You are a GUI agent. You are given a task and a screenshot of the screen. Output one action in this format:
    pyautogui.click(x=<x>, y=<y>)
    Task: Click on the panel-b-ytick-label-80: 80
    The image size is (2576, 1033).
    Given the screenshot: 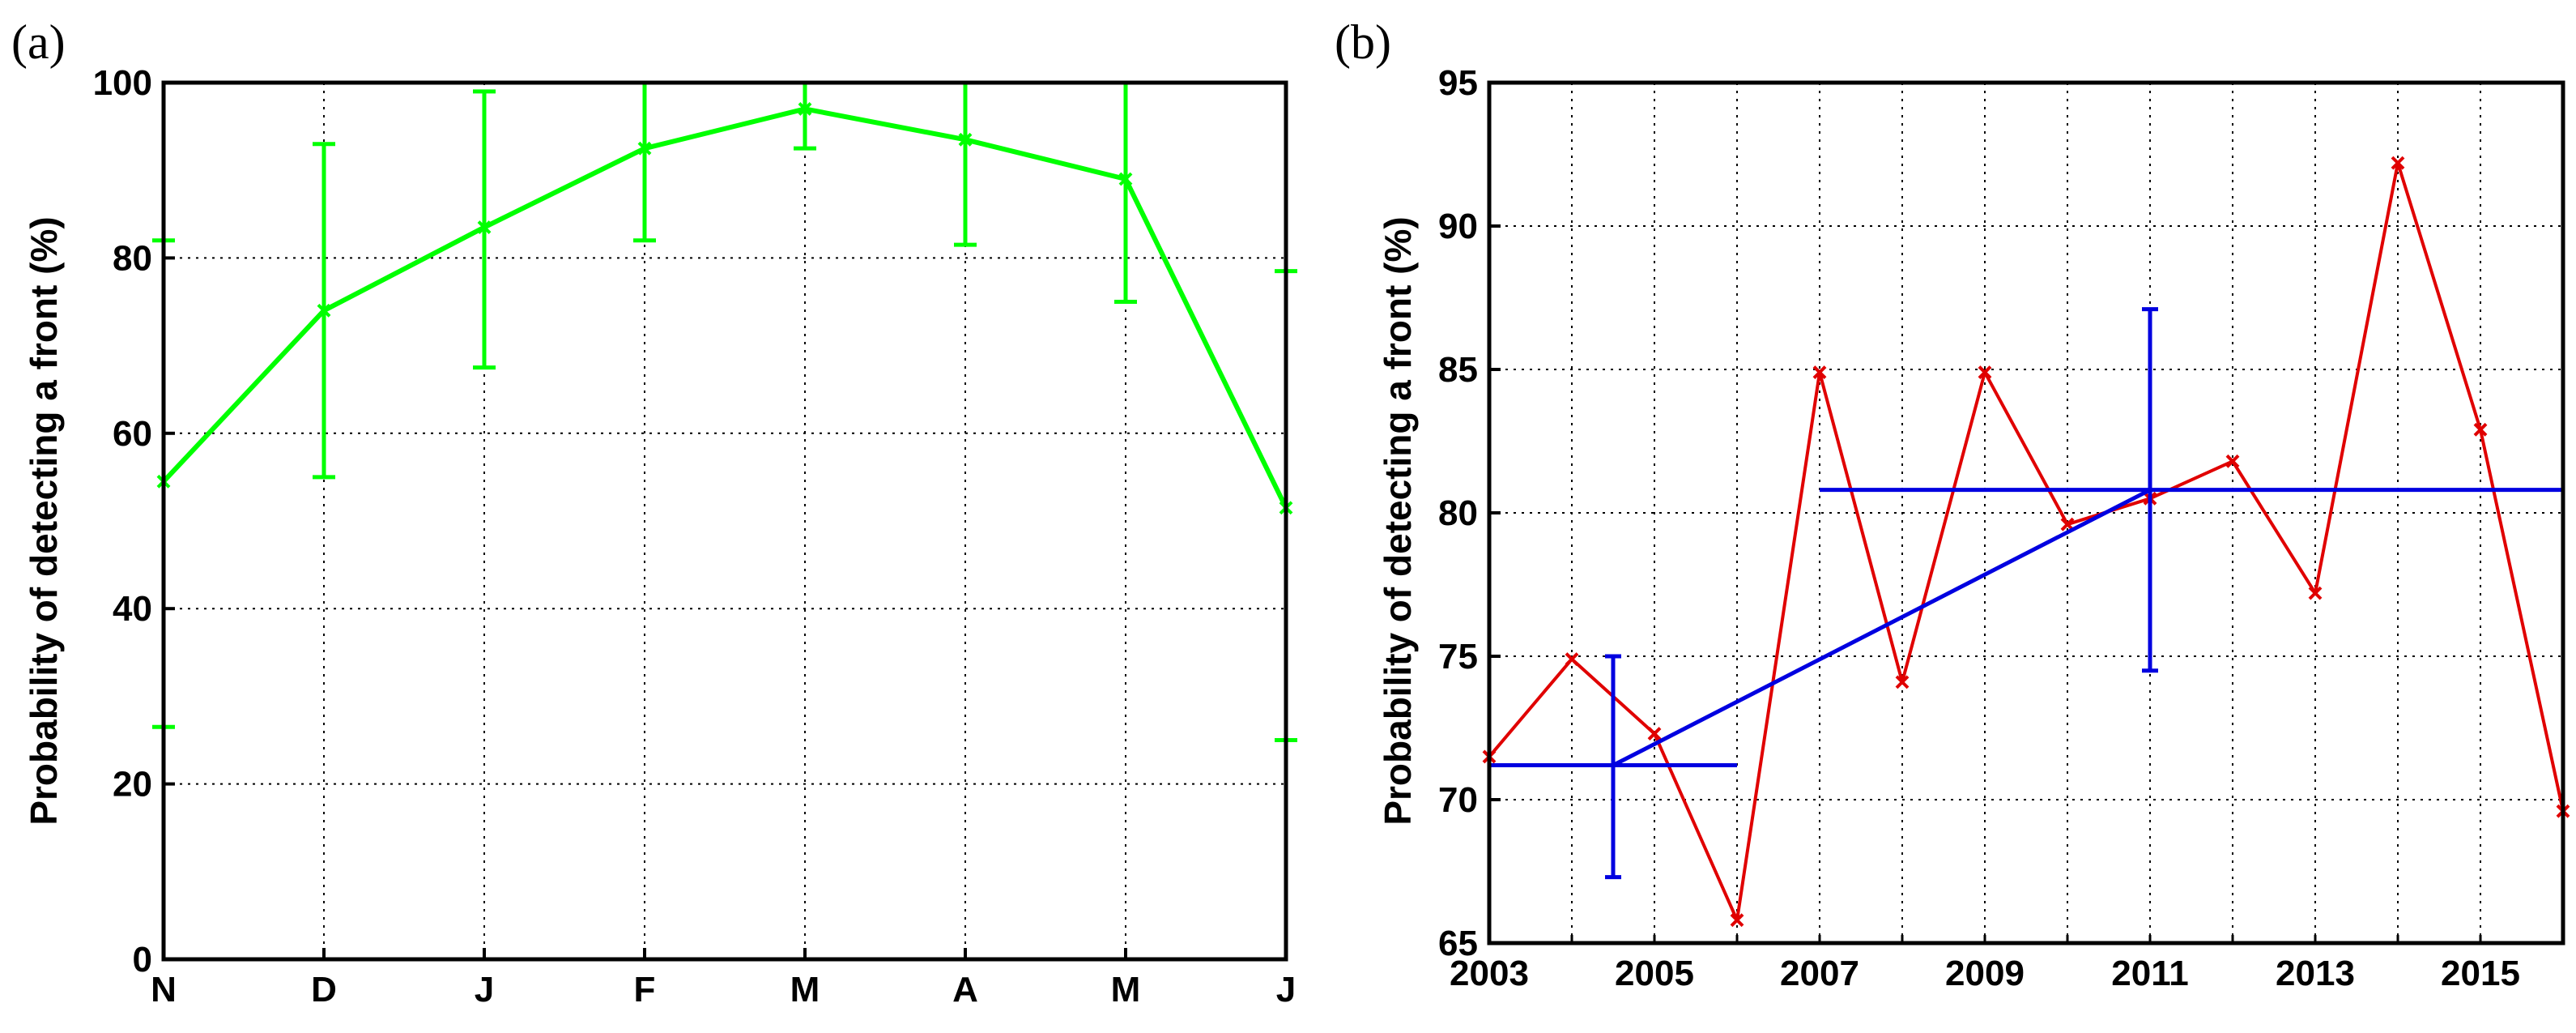 What is the action you would take?
    pyautogui.click(x=1458, y=513)
    